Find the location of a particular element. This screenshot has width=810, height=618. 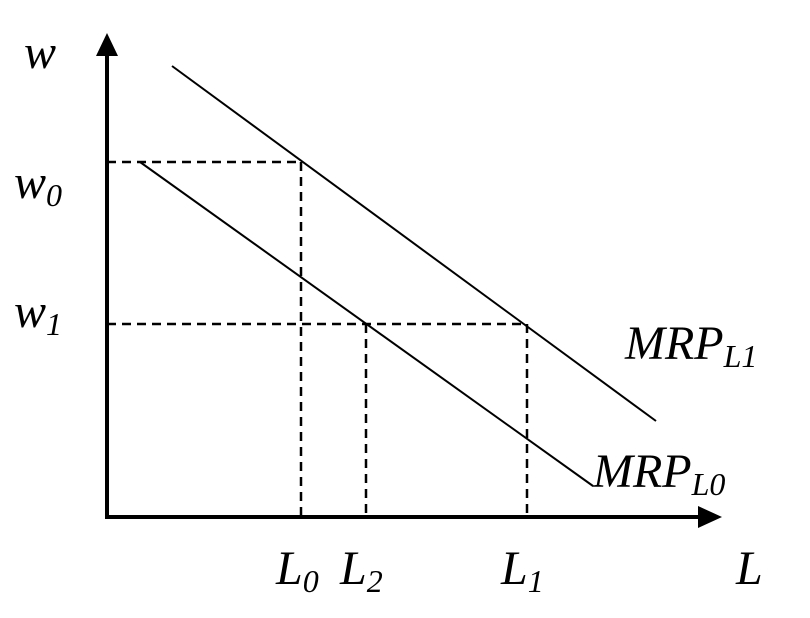

l1-subscript: 1 is located at coordinates (536, 581).